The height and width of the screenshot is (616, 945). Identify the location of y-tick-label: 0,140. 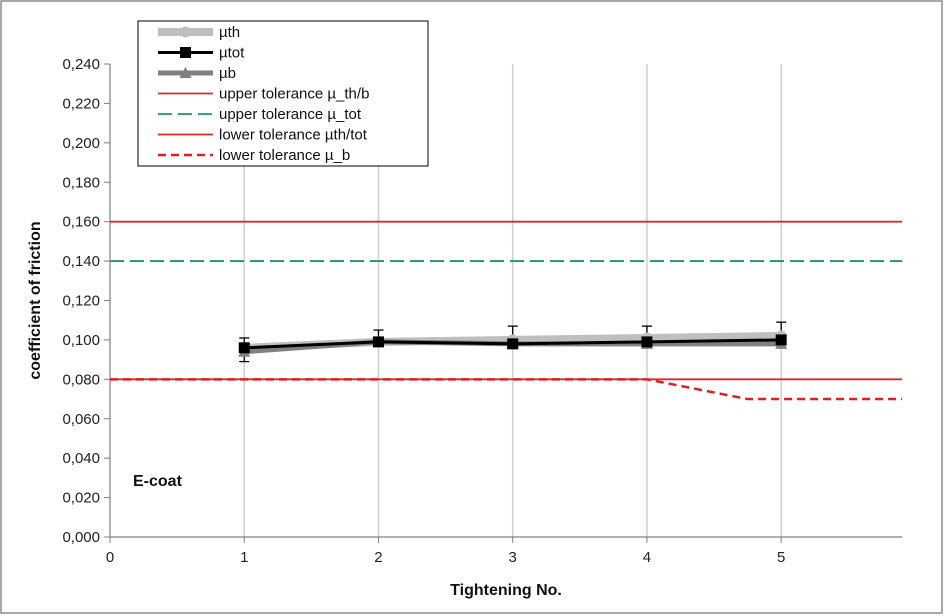
(81, 261).